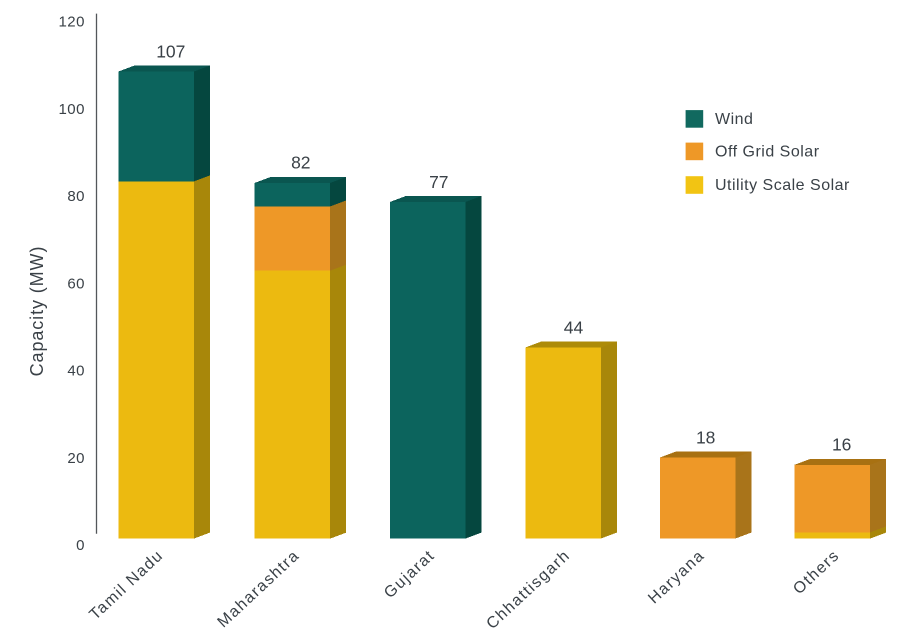 The width and height of the screenshot is (907, 640). I want to click on svg-text: Off Grid Solar, so click(767, 152).